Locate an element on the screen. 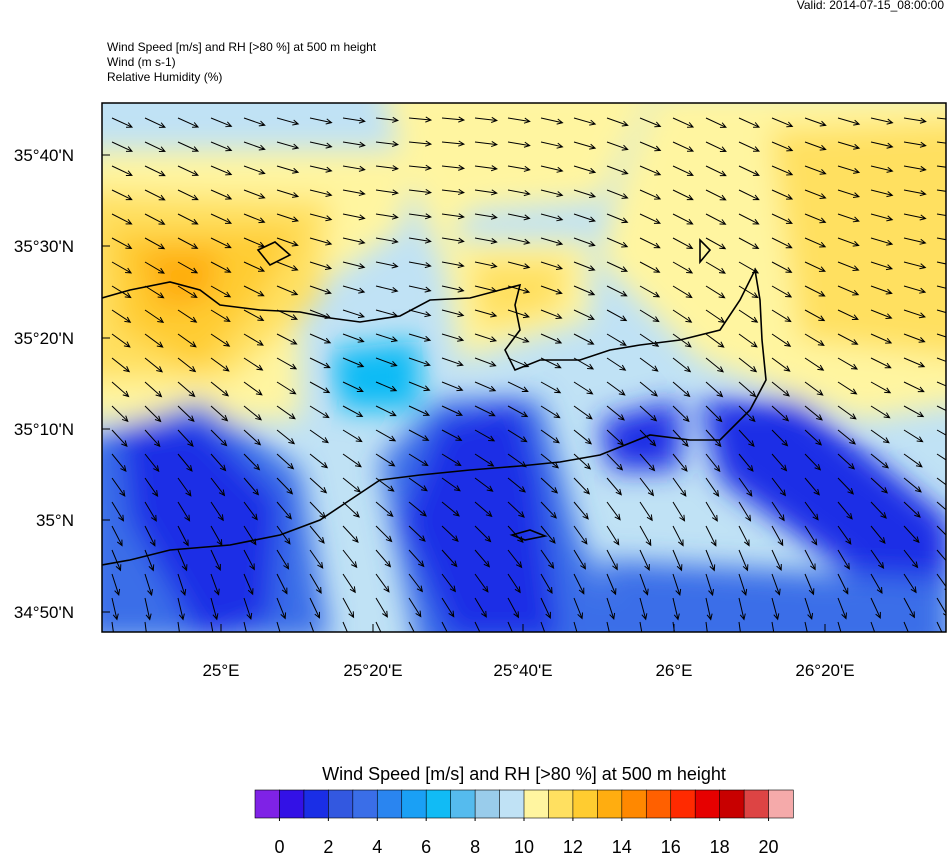 The height and width of the screenshot is (854, 948). lat-label: 35°N is located at coordinates (55, 520).